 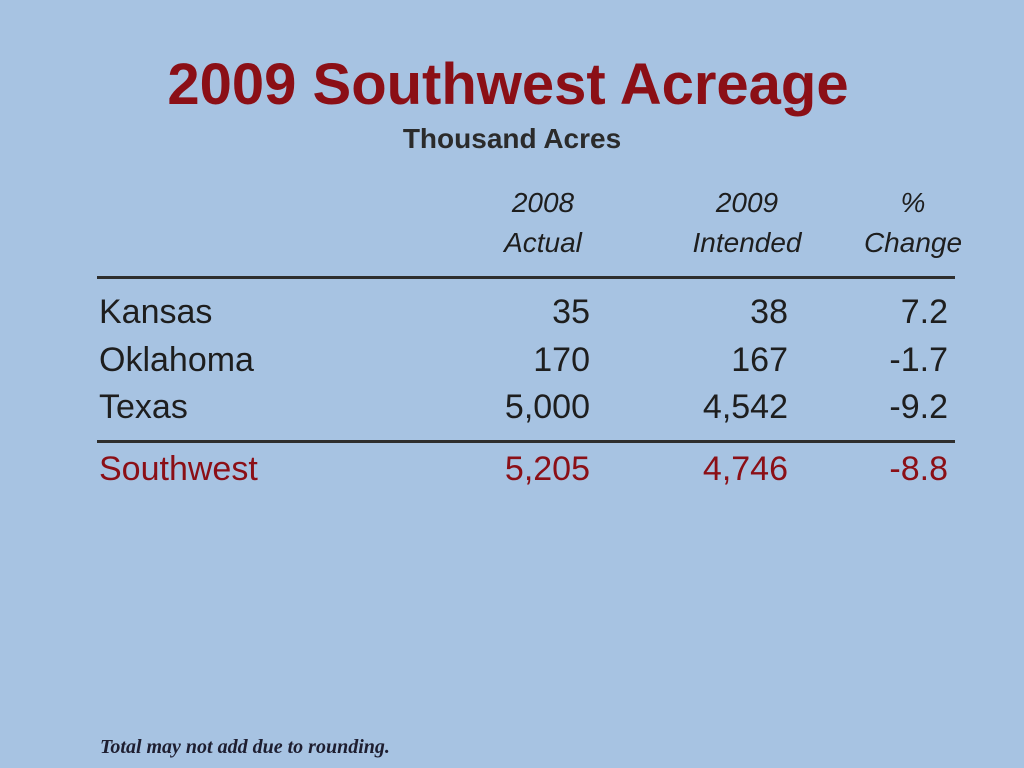 I want to click on cell-value: 38, so click(x=769, y=312).